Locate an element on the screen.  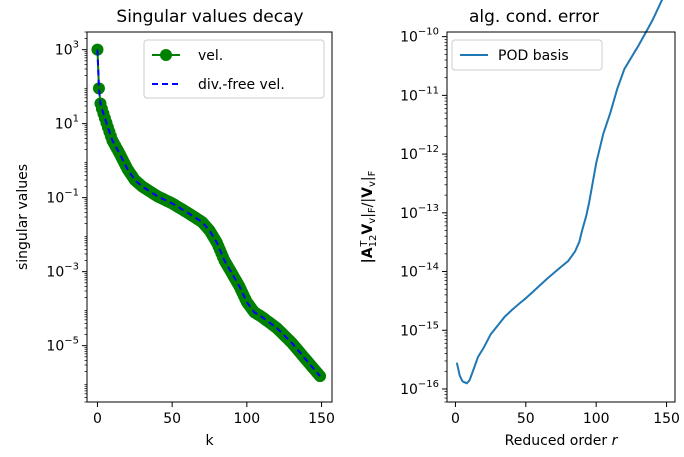
left-ytick-label: 10⁻⁵ is located at coordinates (62, 345).